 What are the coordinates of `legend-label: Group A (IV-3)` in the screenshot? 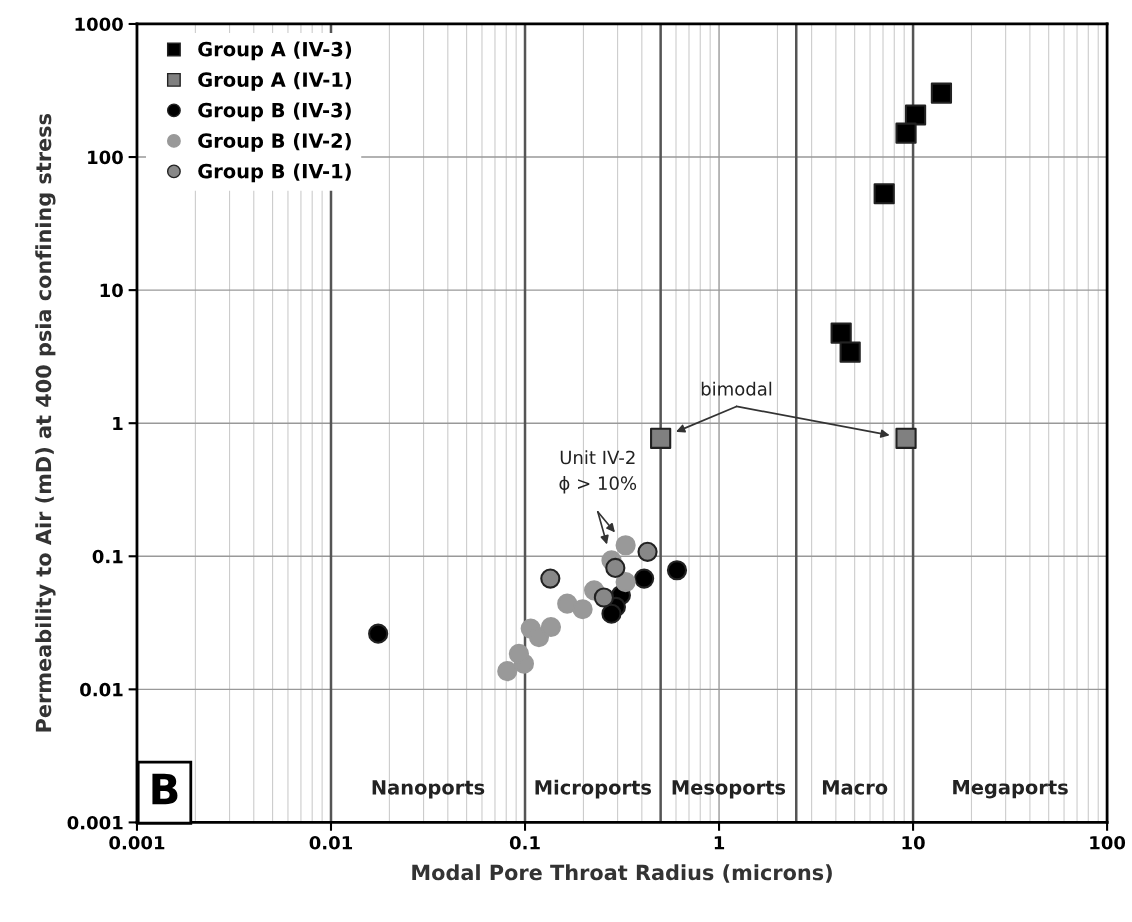 It's located at (275, 51).